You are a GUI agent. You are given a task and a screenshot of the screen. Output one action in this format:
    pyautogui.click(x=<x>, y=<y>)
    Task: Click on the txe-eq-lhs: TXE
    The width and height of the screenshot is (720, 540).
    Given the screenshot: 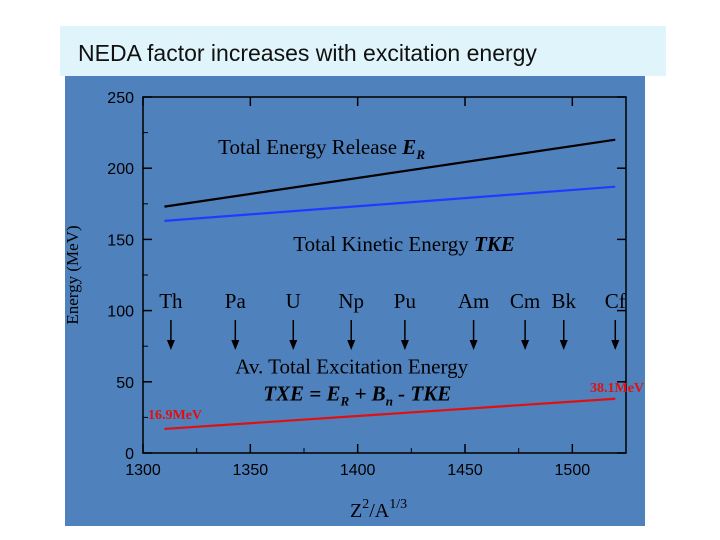 What is the action you would take?
    pyautogui.click(x=283, y=393)
    